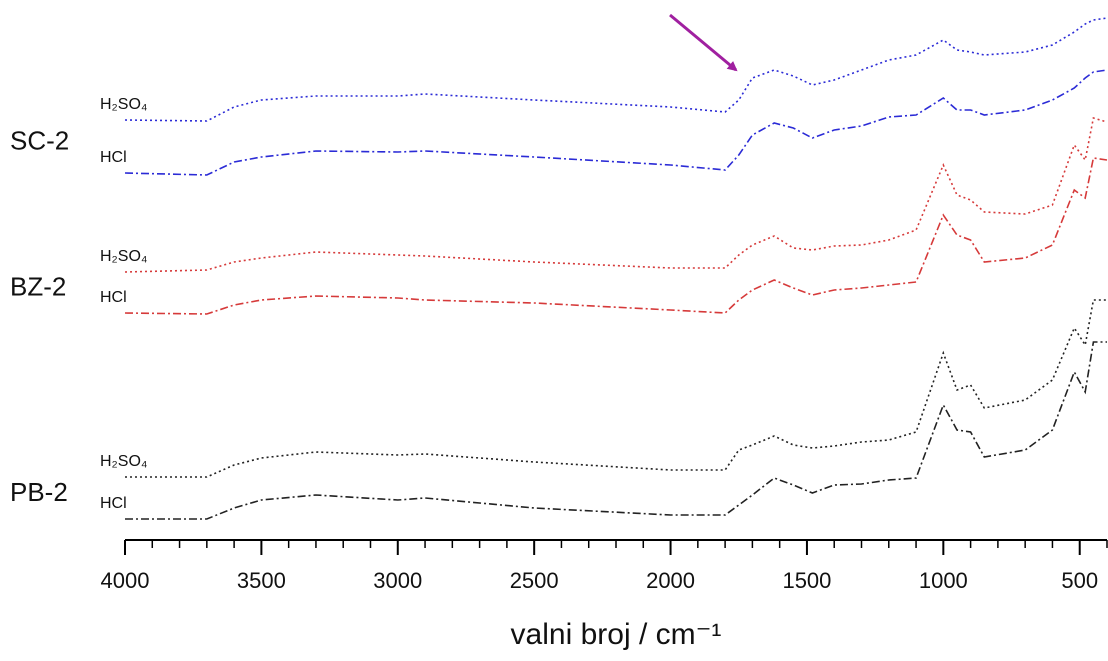  I want to click on group-label: PB-2, so click(39, 492).